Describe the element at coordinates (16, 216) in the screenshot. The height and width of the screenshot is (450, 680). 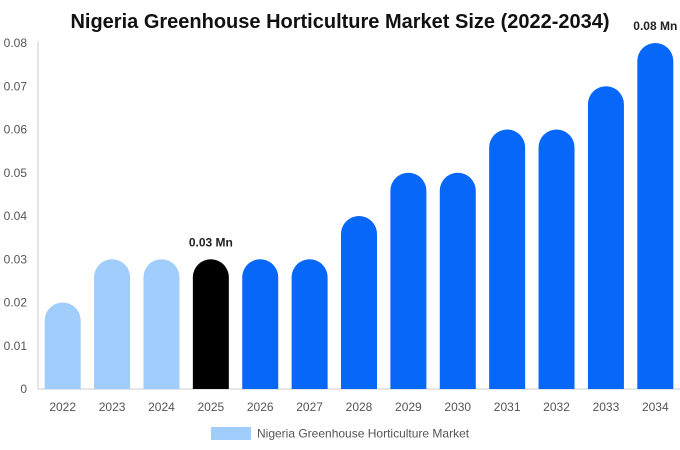
I see `y-tick-label: 0.04` at that location.